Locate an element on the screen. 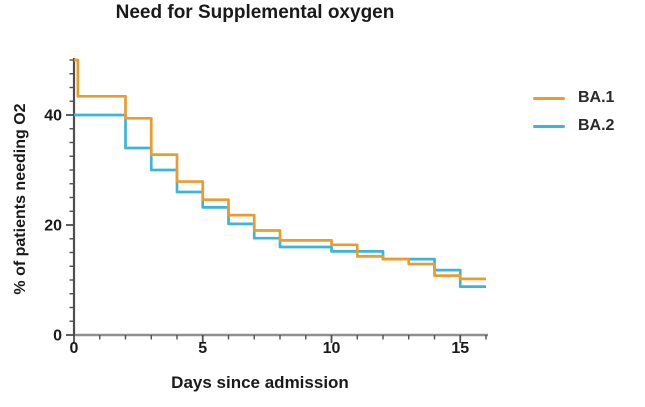 Image resolution: width=645 pixels, height=407 pixels. y-tick-label-0: 0 is located at coordinates (57, 336).